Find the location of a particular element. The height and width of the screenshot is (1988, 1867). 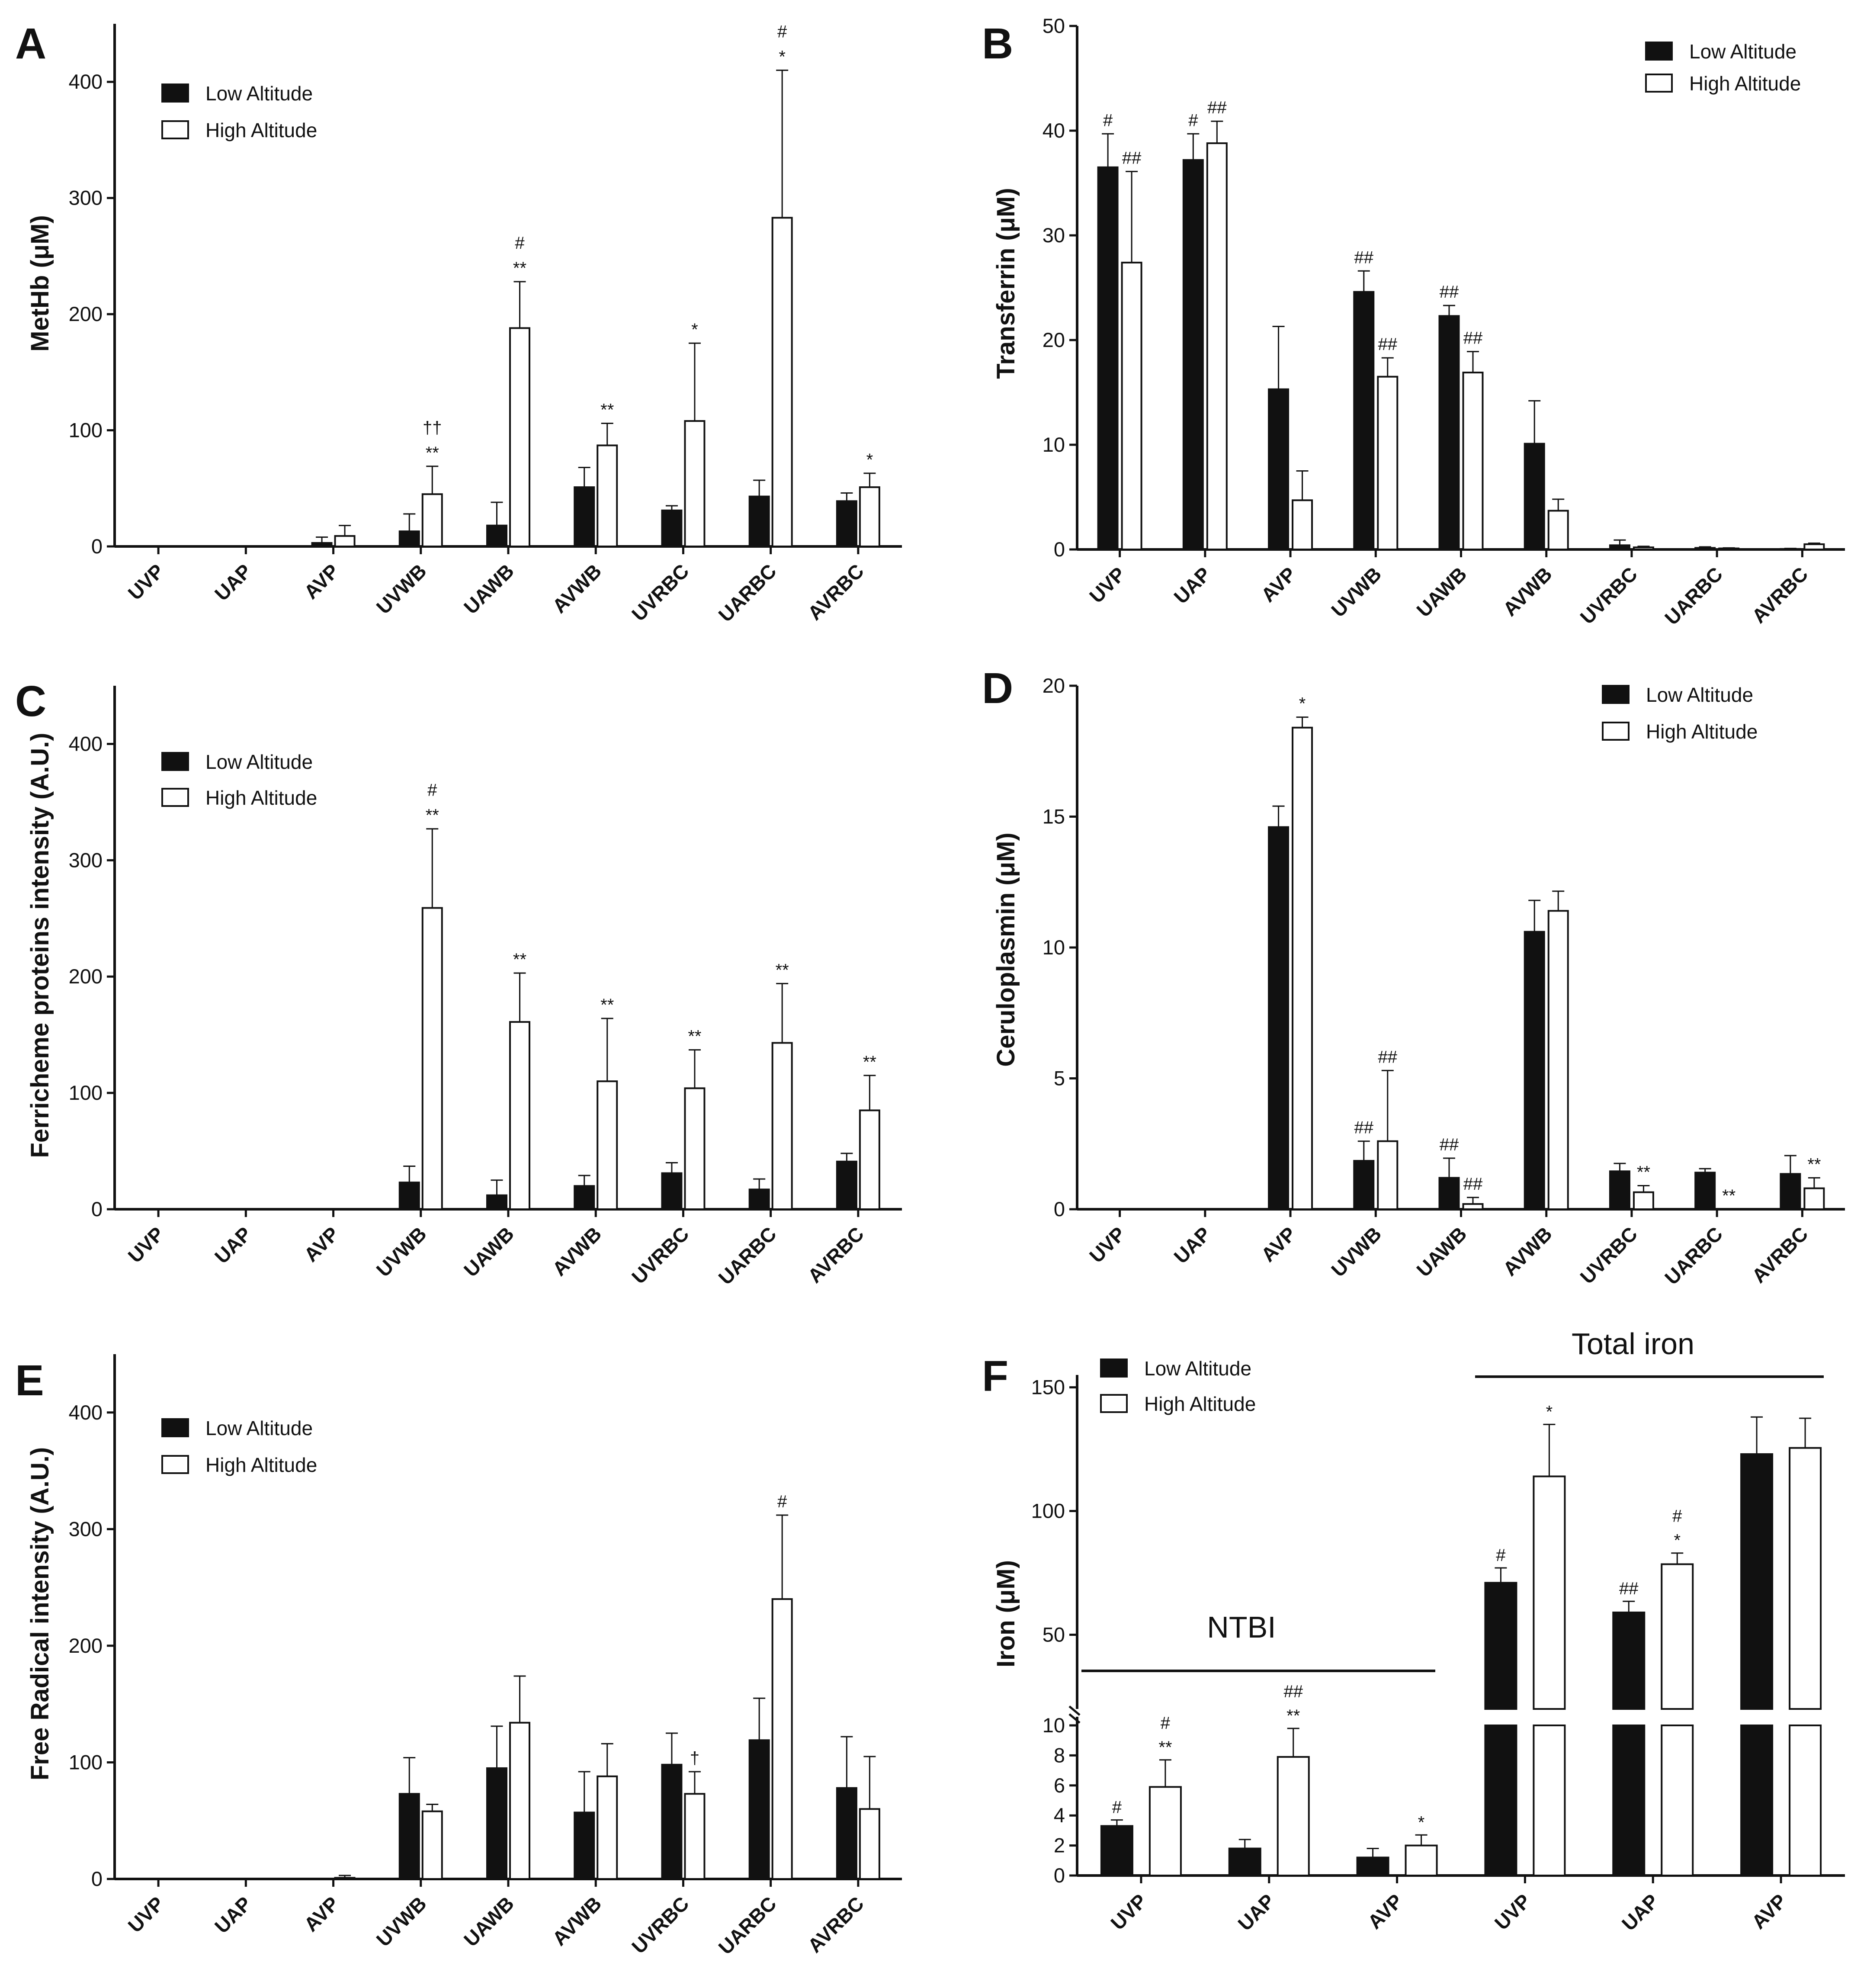

panel-f-legend: Low Altitude High Altitude is located at coordinates (1178, 1386).